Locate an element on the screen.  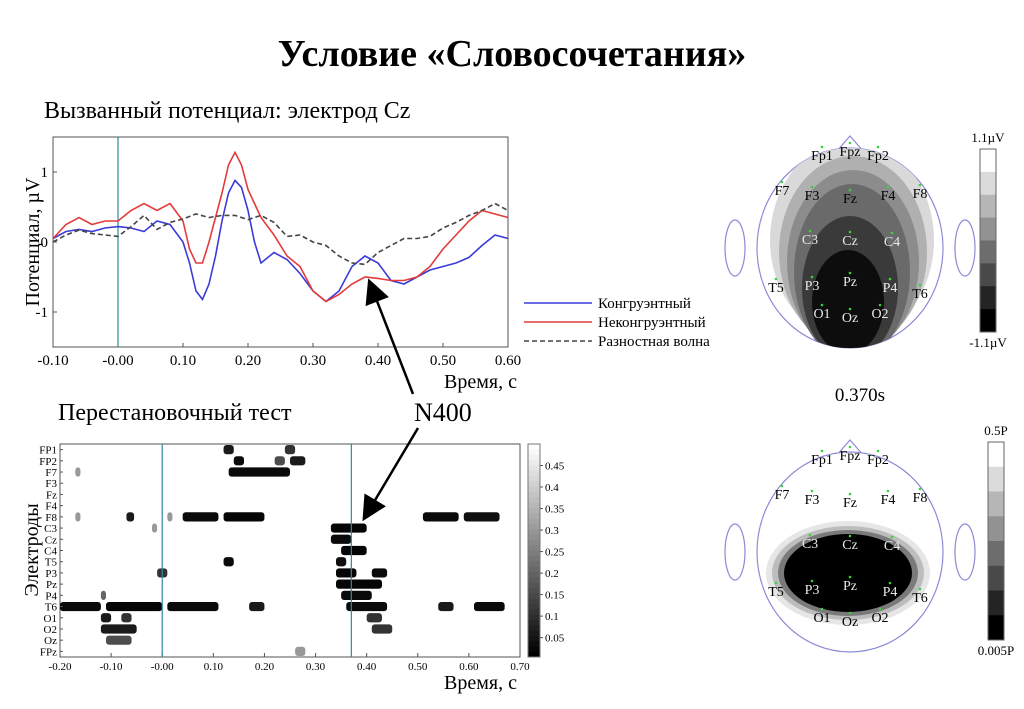
erp-y-tick-label: -1 is located at coordinates (42, 313).